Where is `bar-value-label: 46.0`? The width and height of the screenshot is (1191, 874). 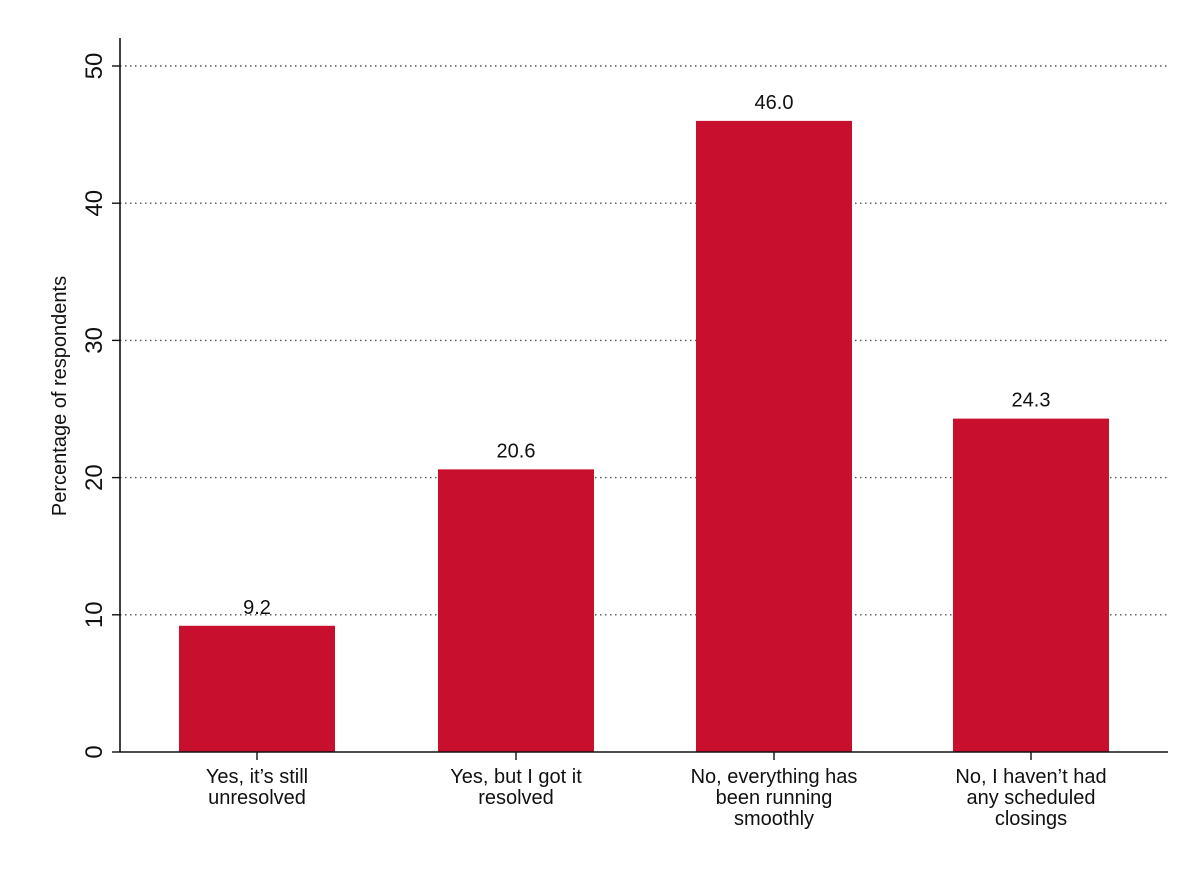 bar-value-label: 46.0 is located at coordinates (774, 103).